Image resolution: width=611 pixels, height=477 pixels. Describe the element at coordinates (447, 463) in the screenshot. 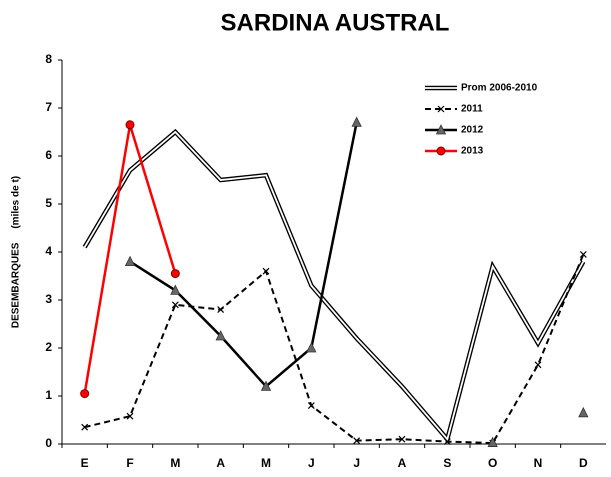

I see `x-tick-label: S` at that location.